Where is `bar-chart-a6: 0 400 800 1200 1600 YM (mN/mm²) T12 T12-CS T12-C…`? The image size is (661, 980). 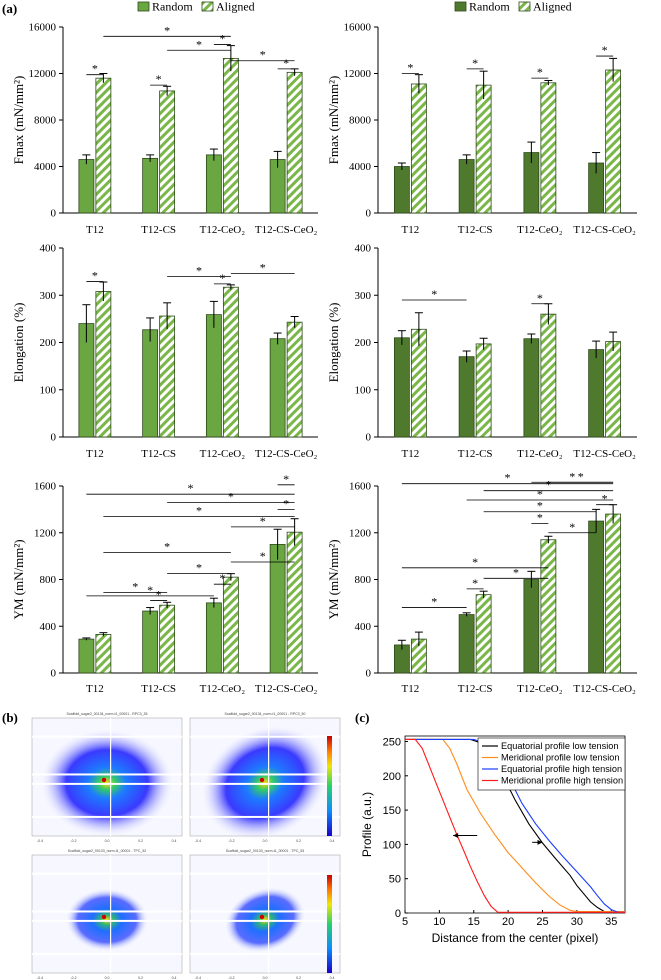 bar-chart-a6: 0 400 800 1200 1600 YM (mN/mm²) T12 T12-CS T12-C… is located at coordinates (481, 582).